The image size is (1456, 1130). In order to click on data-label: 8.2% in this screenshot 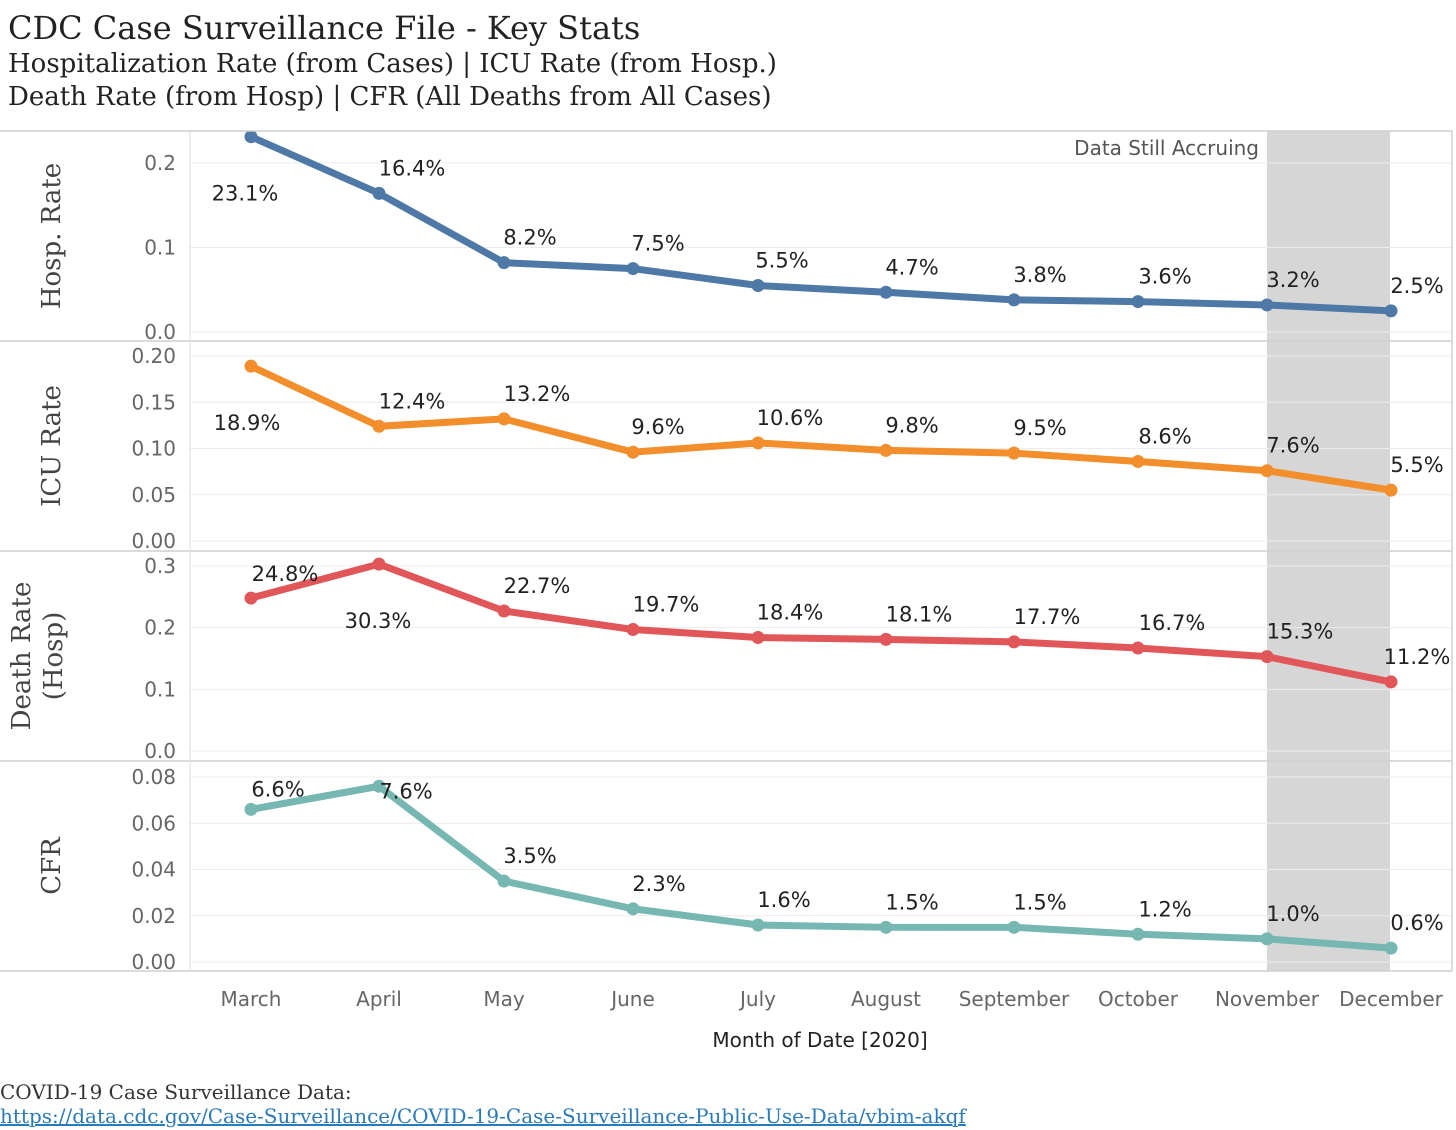, I will do `click(529, 238)`.